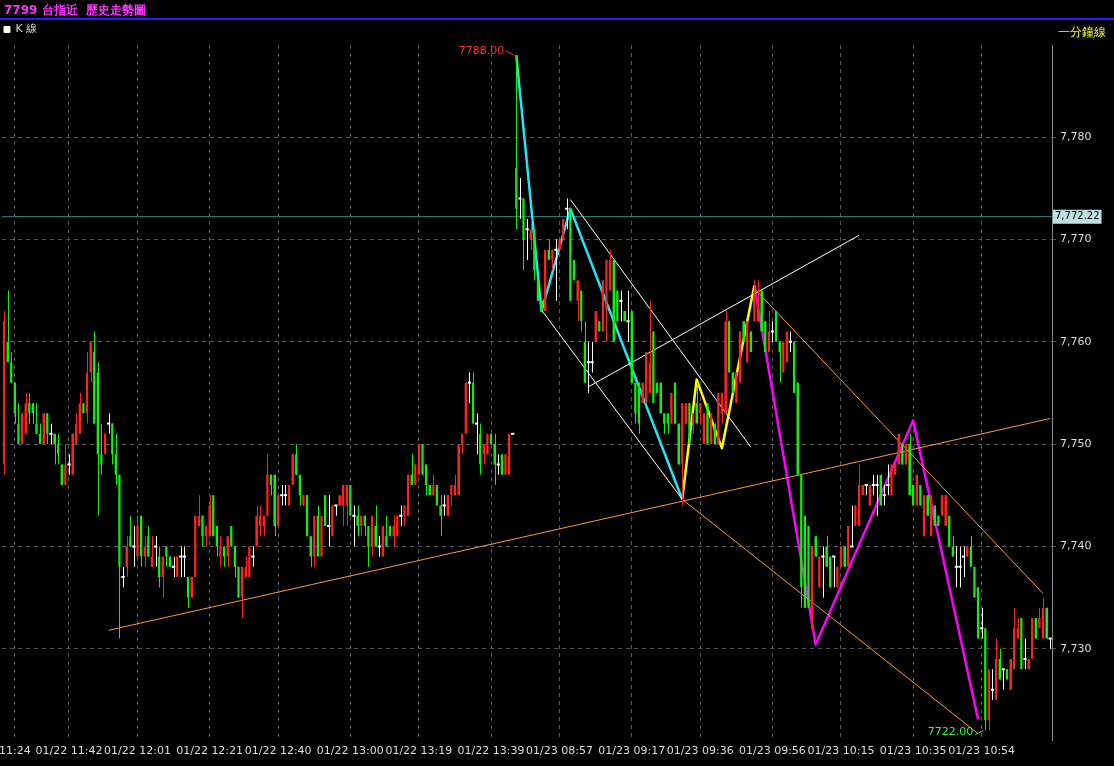 The height and width of the screenshot is (766, 1114). What do you see at coordinates (137, 751) in the screenshot?
I see `x-tick-label: 01/22 12:01` at bounding box center [137, 751].